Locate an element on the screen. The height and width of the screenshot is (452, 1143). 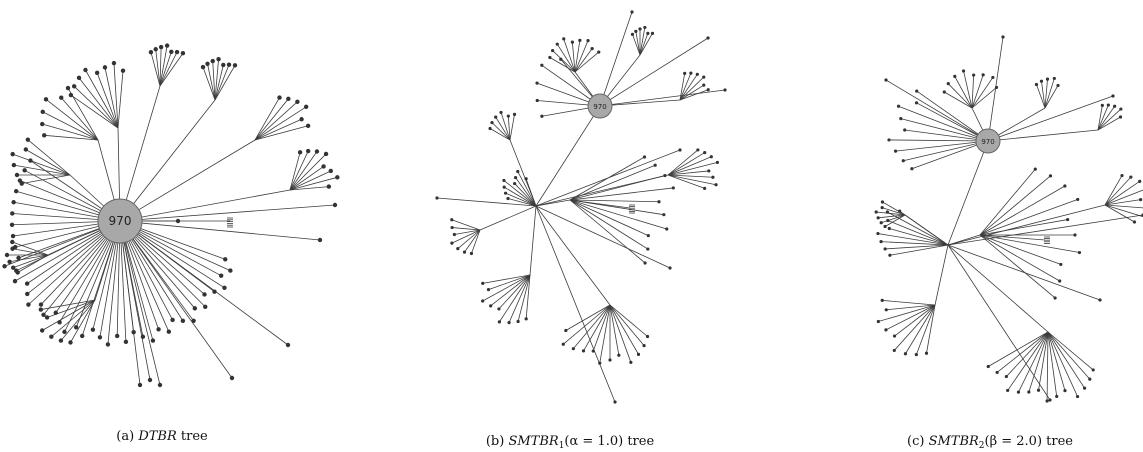
panel-c-hub-node is located at coordinates (988, 141).